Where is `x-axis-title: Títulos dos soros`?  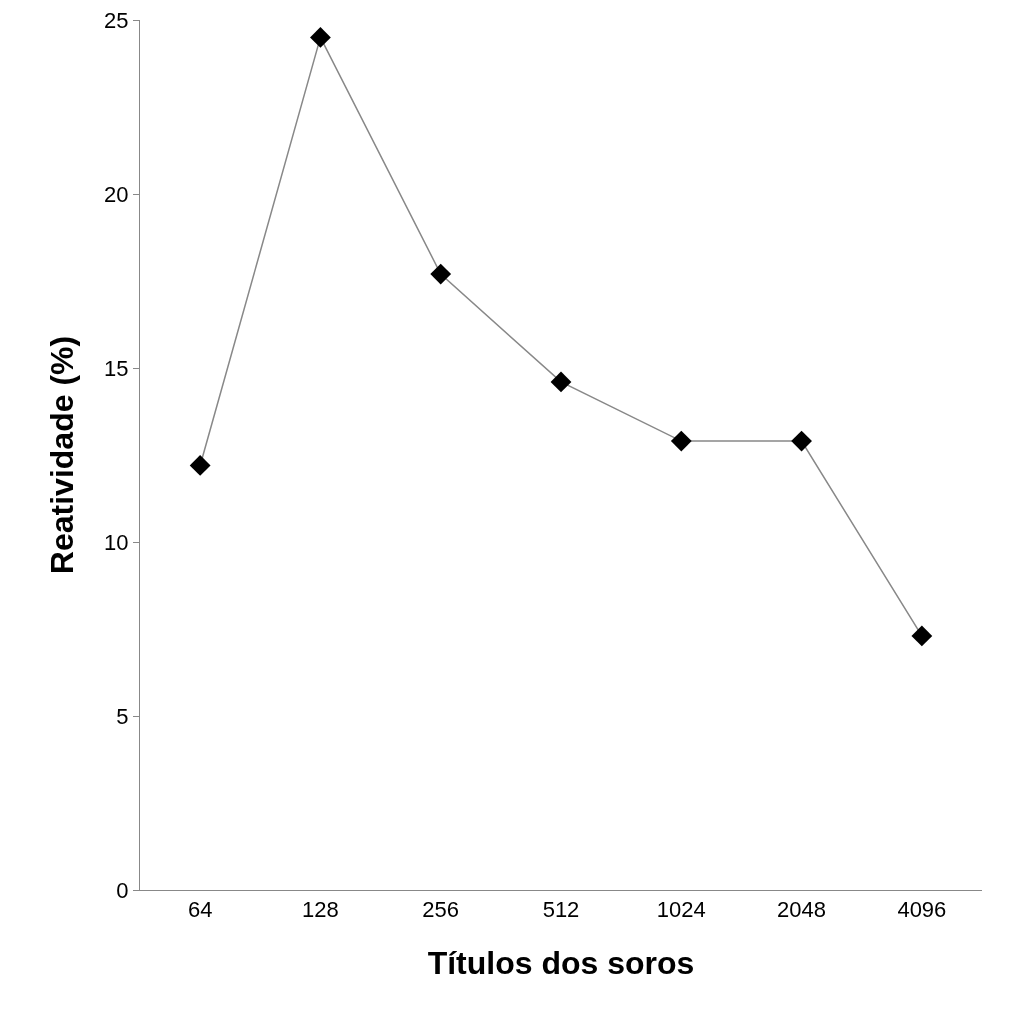 x-axis-title: Títulos dos soros is located at coordinates (561, 963).